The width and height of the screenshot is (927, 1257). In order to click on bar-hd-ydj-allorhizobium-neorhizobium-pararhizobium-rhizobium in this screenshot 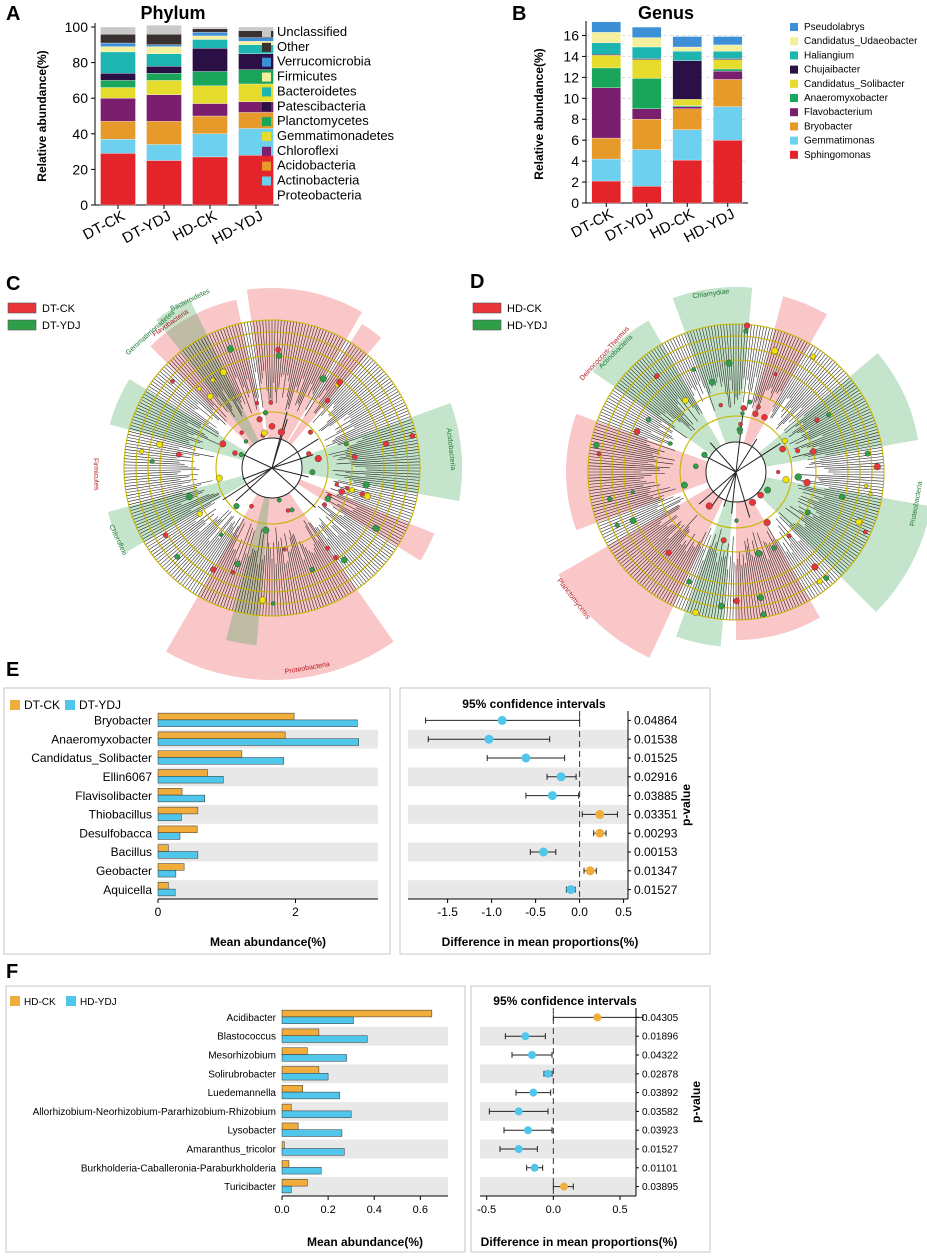, I will do `click(316, 1114)`.